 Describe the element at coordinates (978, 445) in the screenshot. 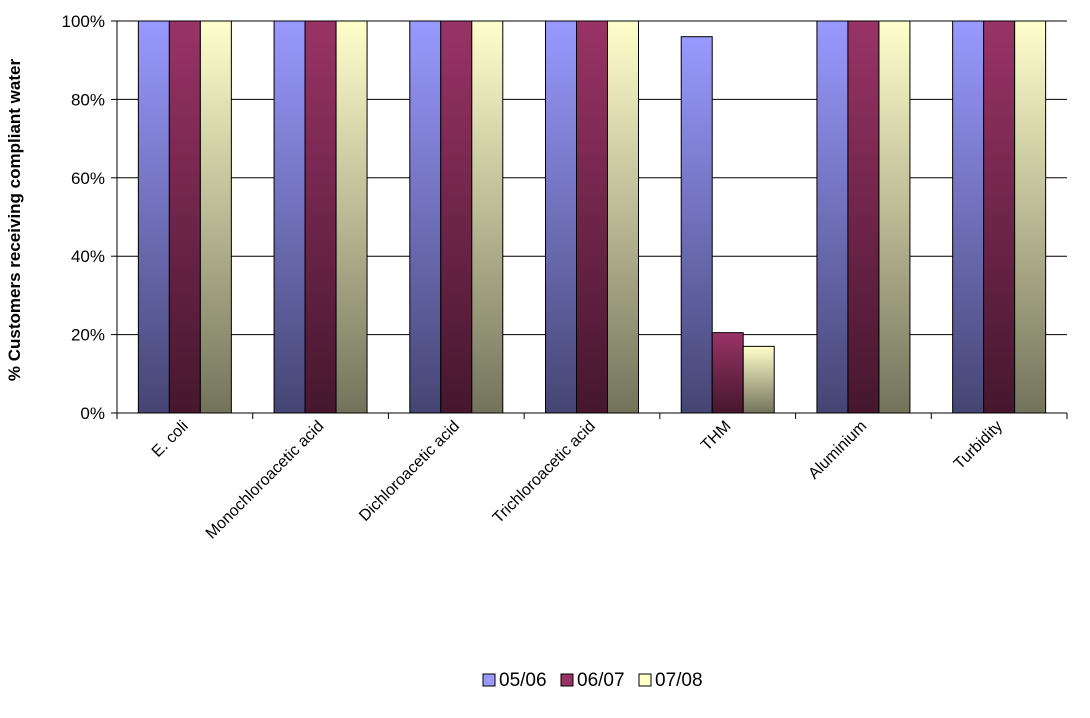

I see `category-label: Turbidity` at that location.